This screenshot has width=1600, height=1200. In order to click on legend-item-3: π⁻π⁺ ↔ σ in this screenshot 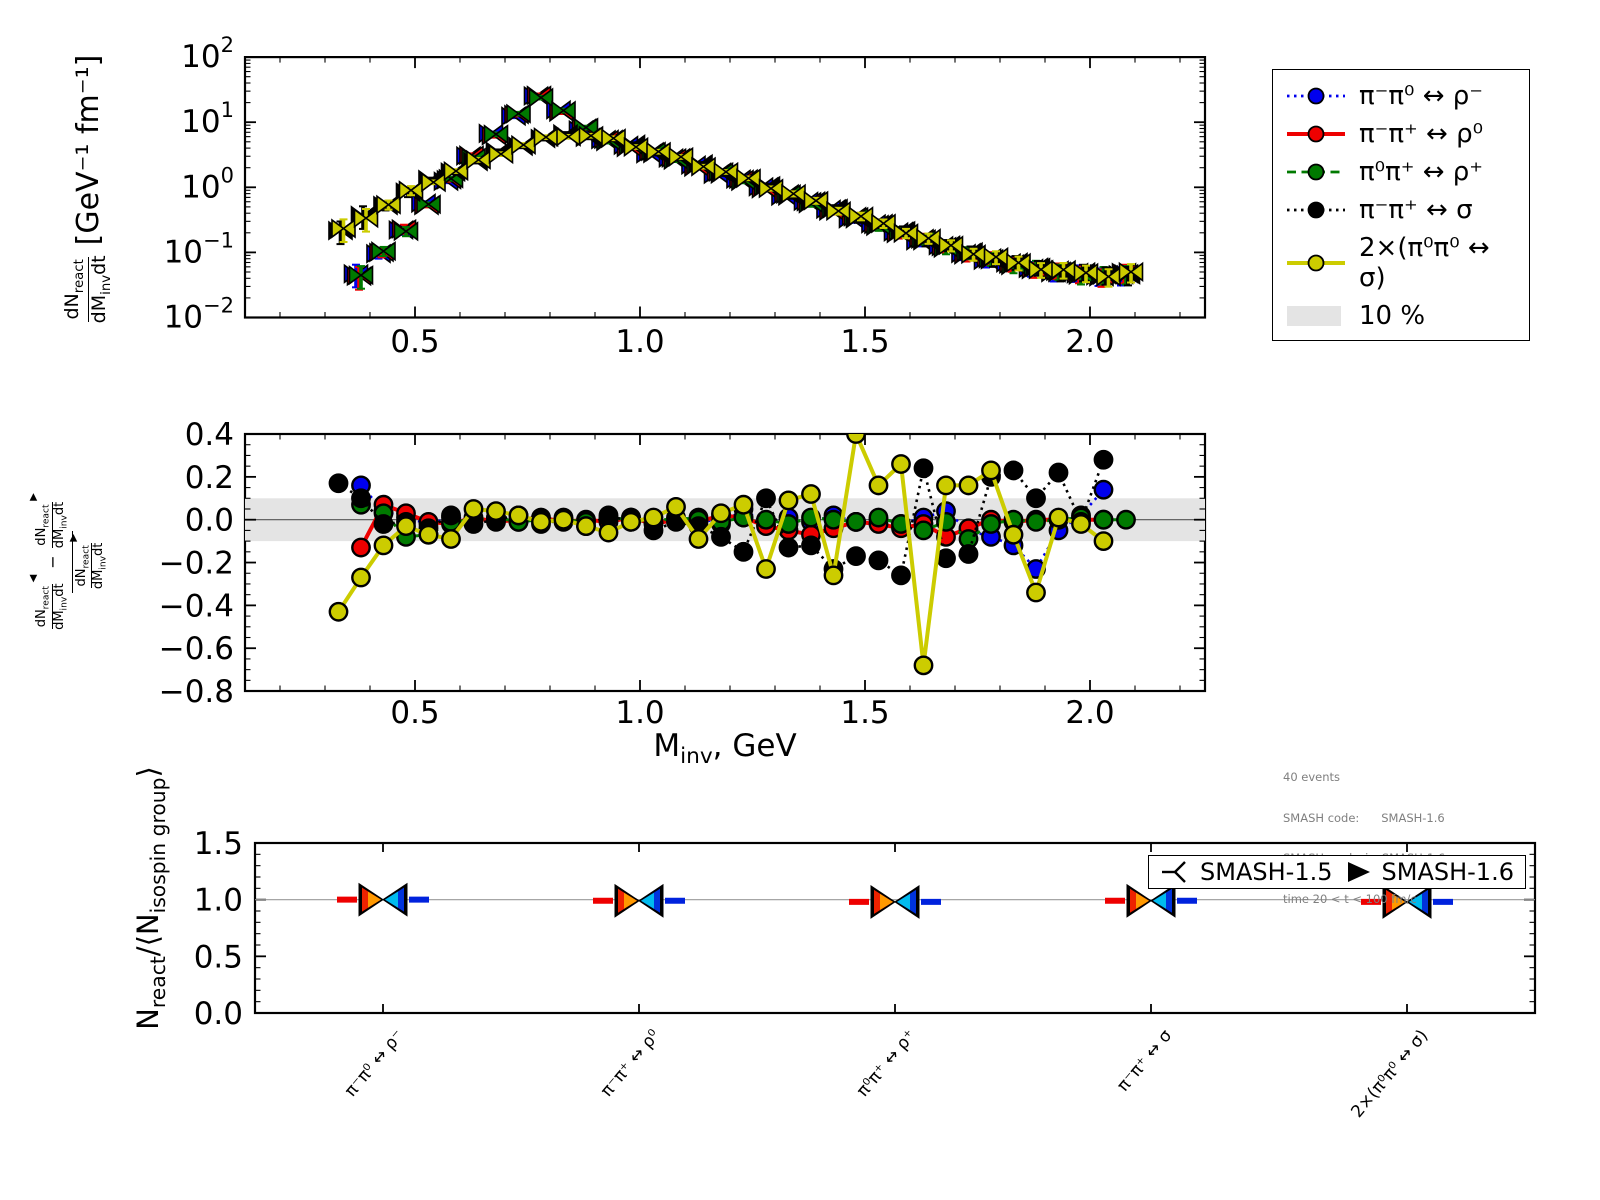, I will do `click(1401, 210)`.